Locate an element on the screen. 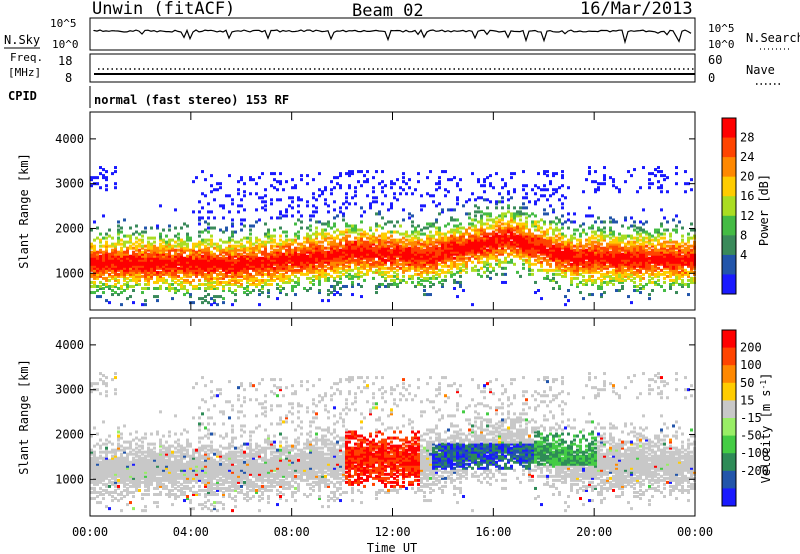  freq-left-tick-bottom: 8 is located at coordinates (68, 78).